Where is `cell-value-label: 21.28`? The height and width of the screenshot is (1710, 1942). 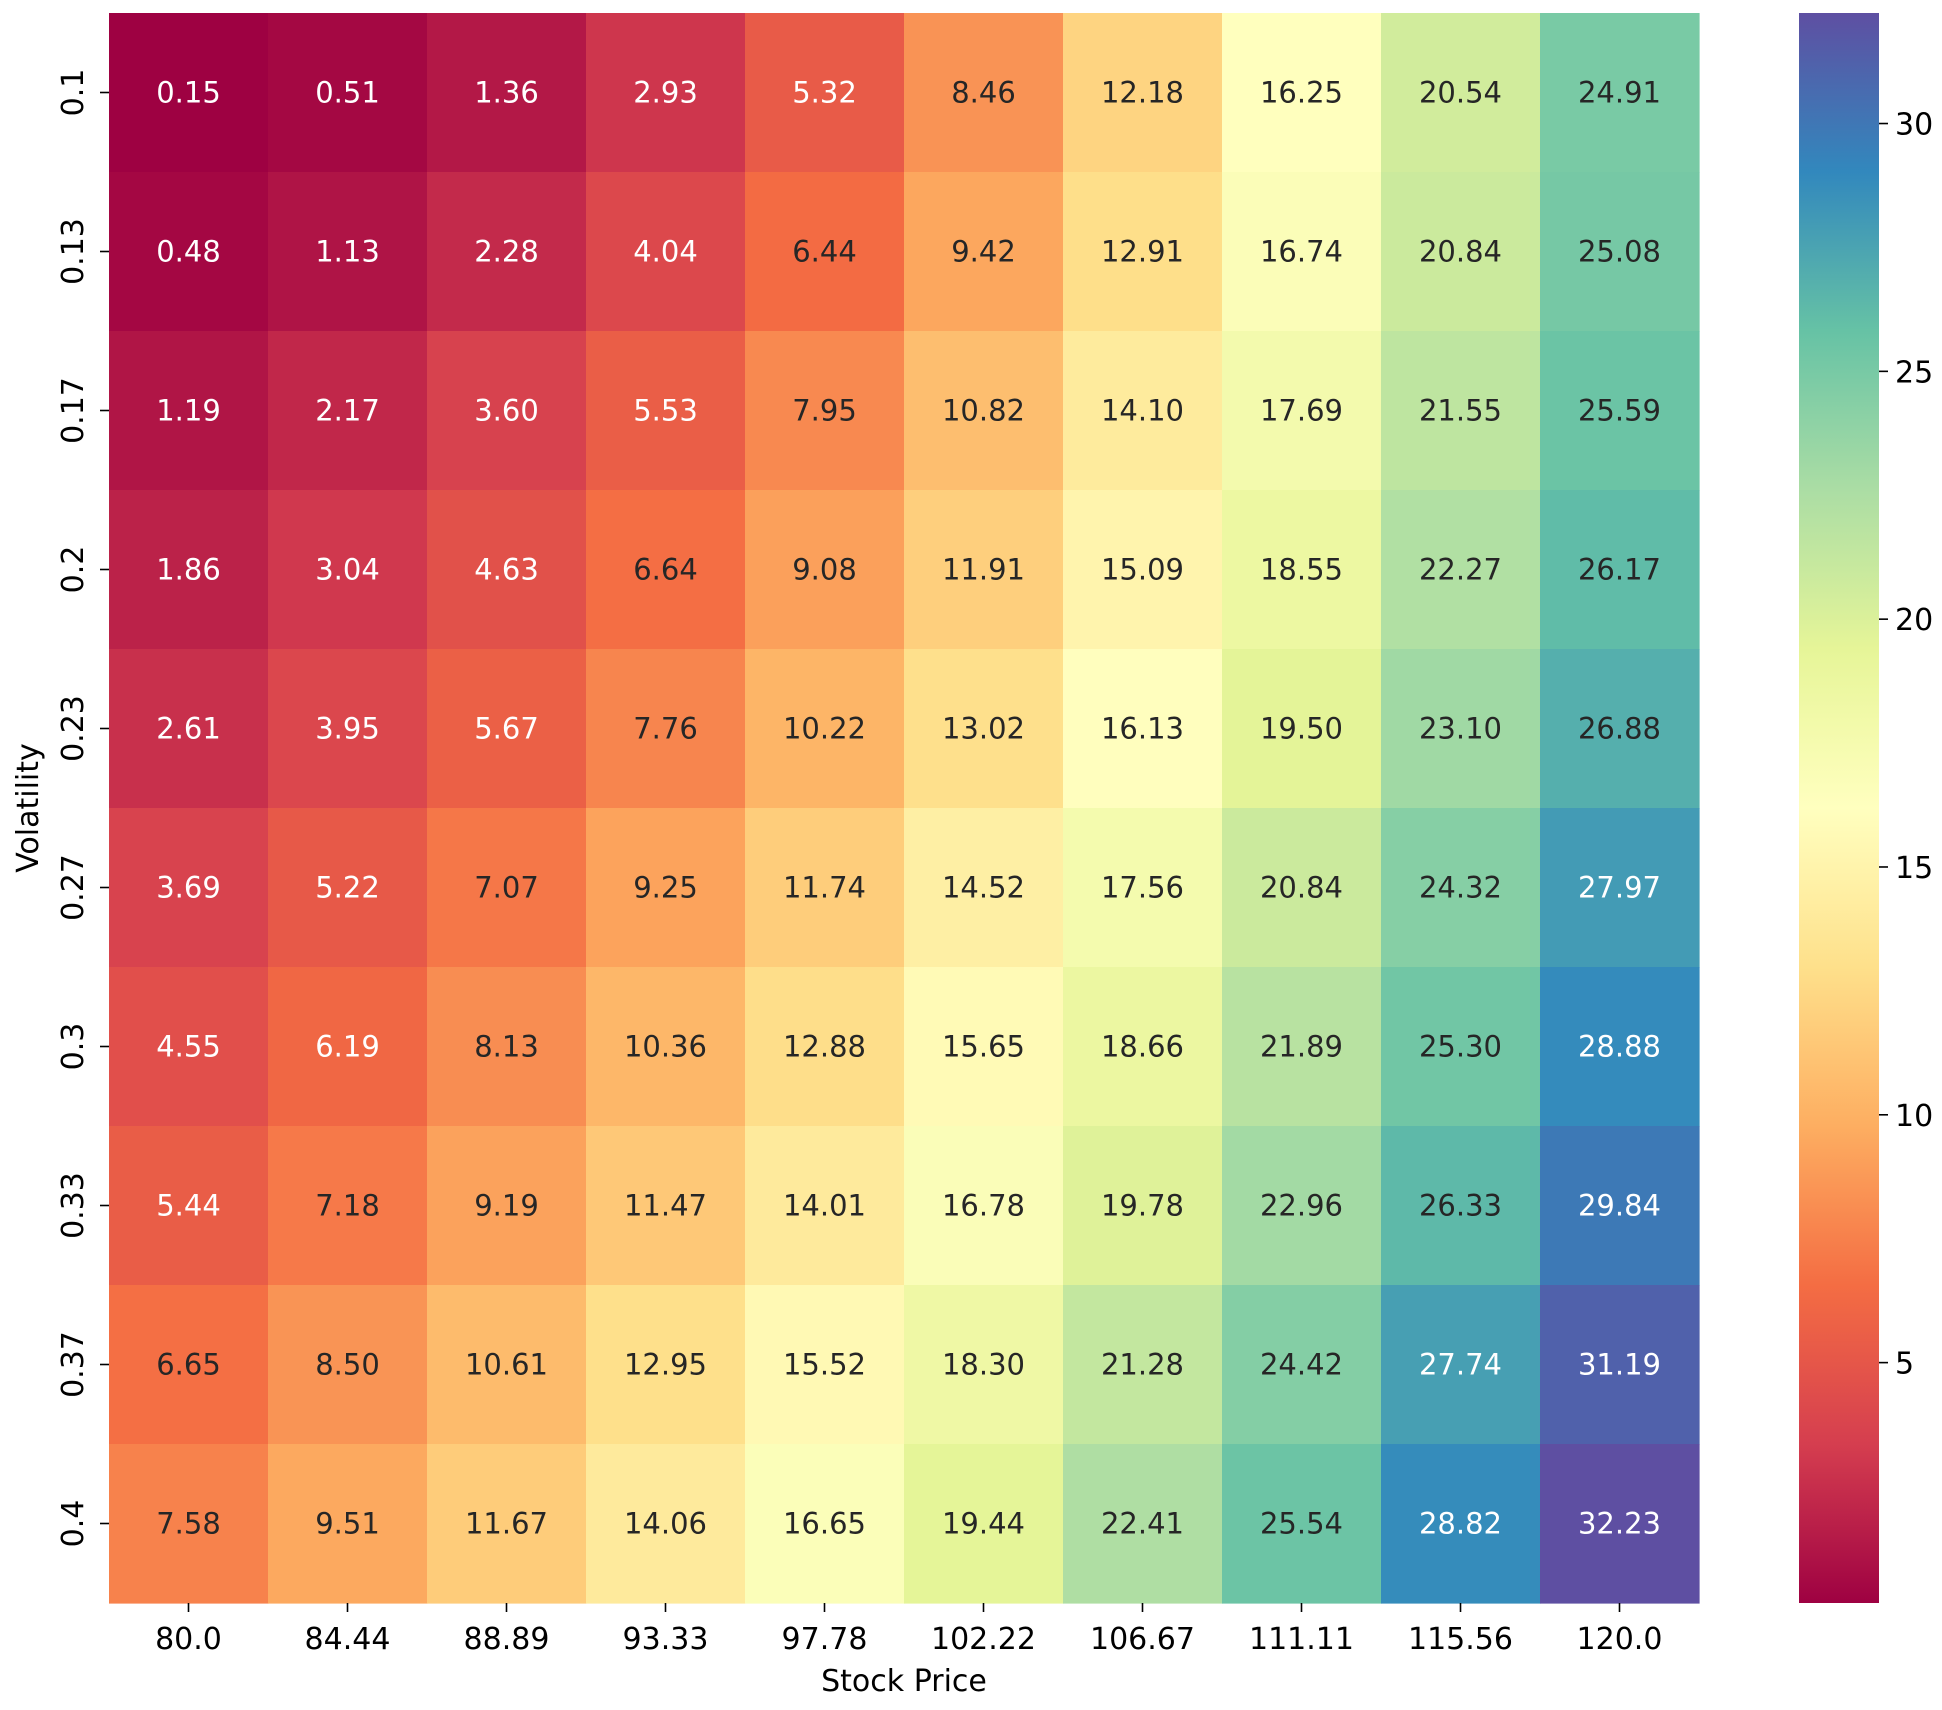 cell-value-label: 21.28 is located at coordinates (1142, 1365).